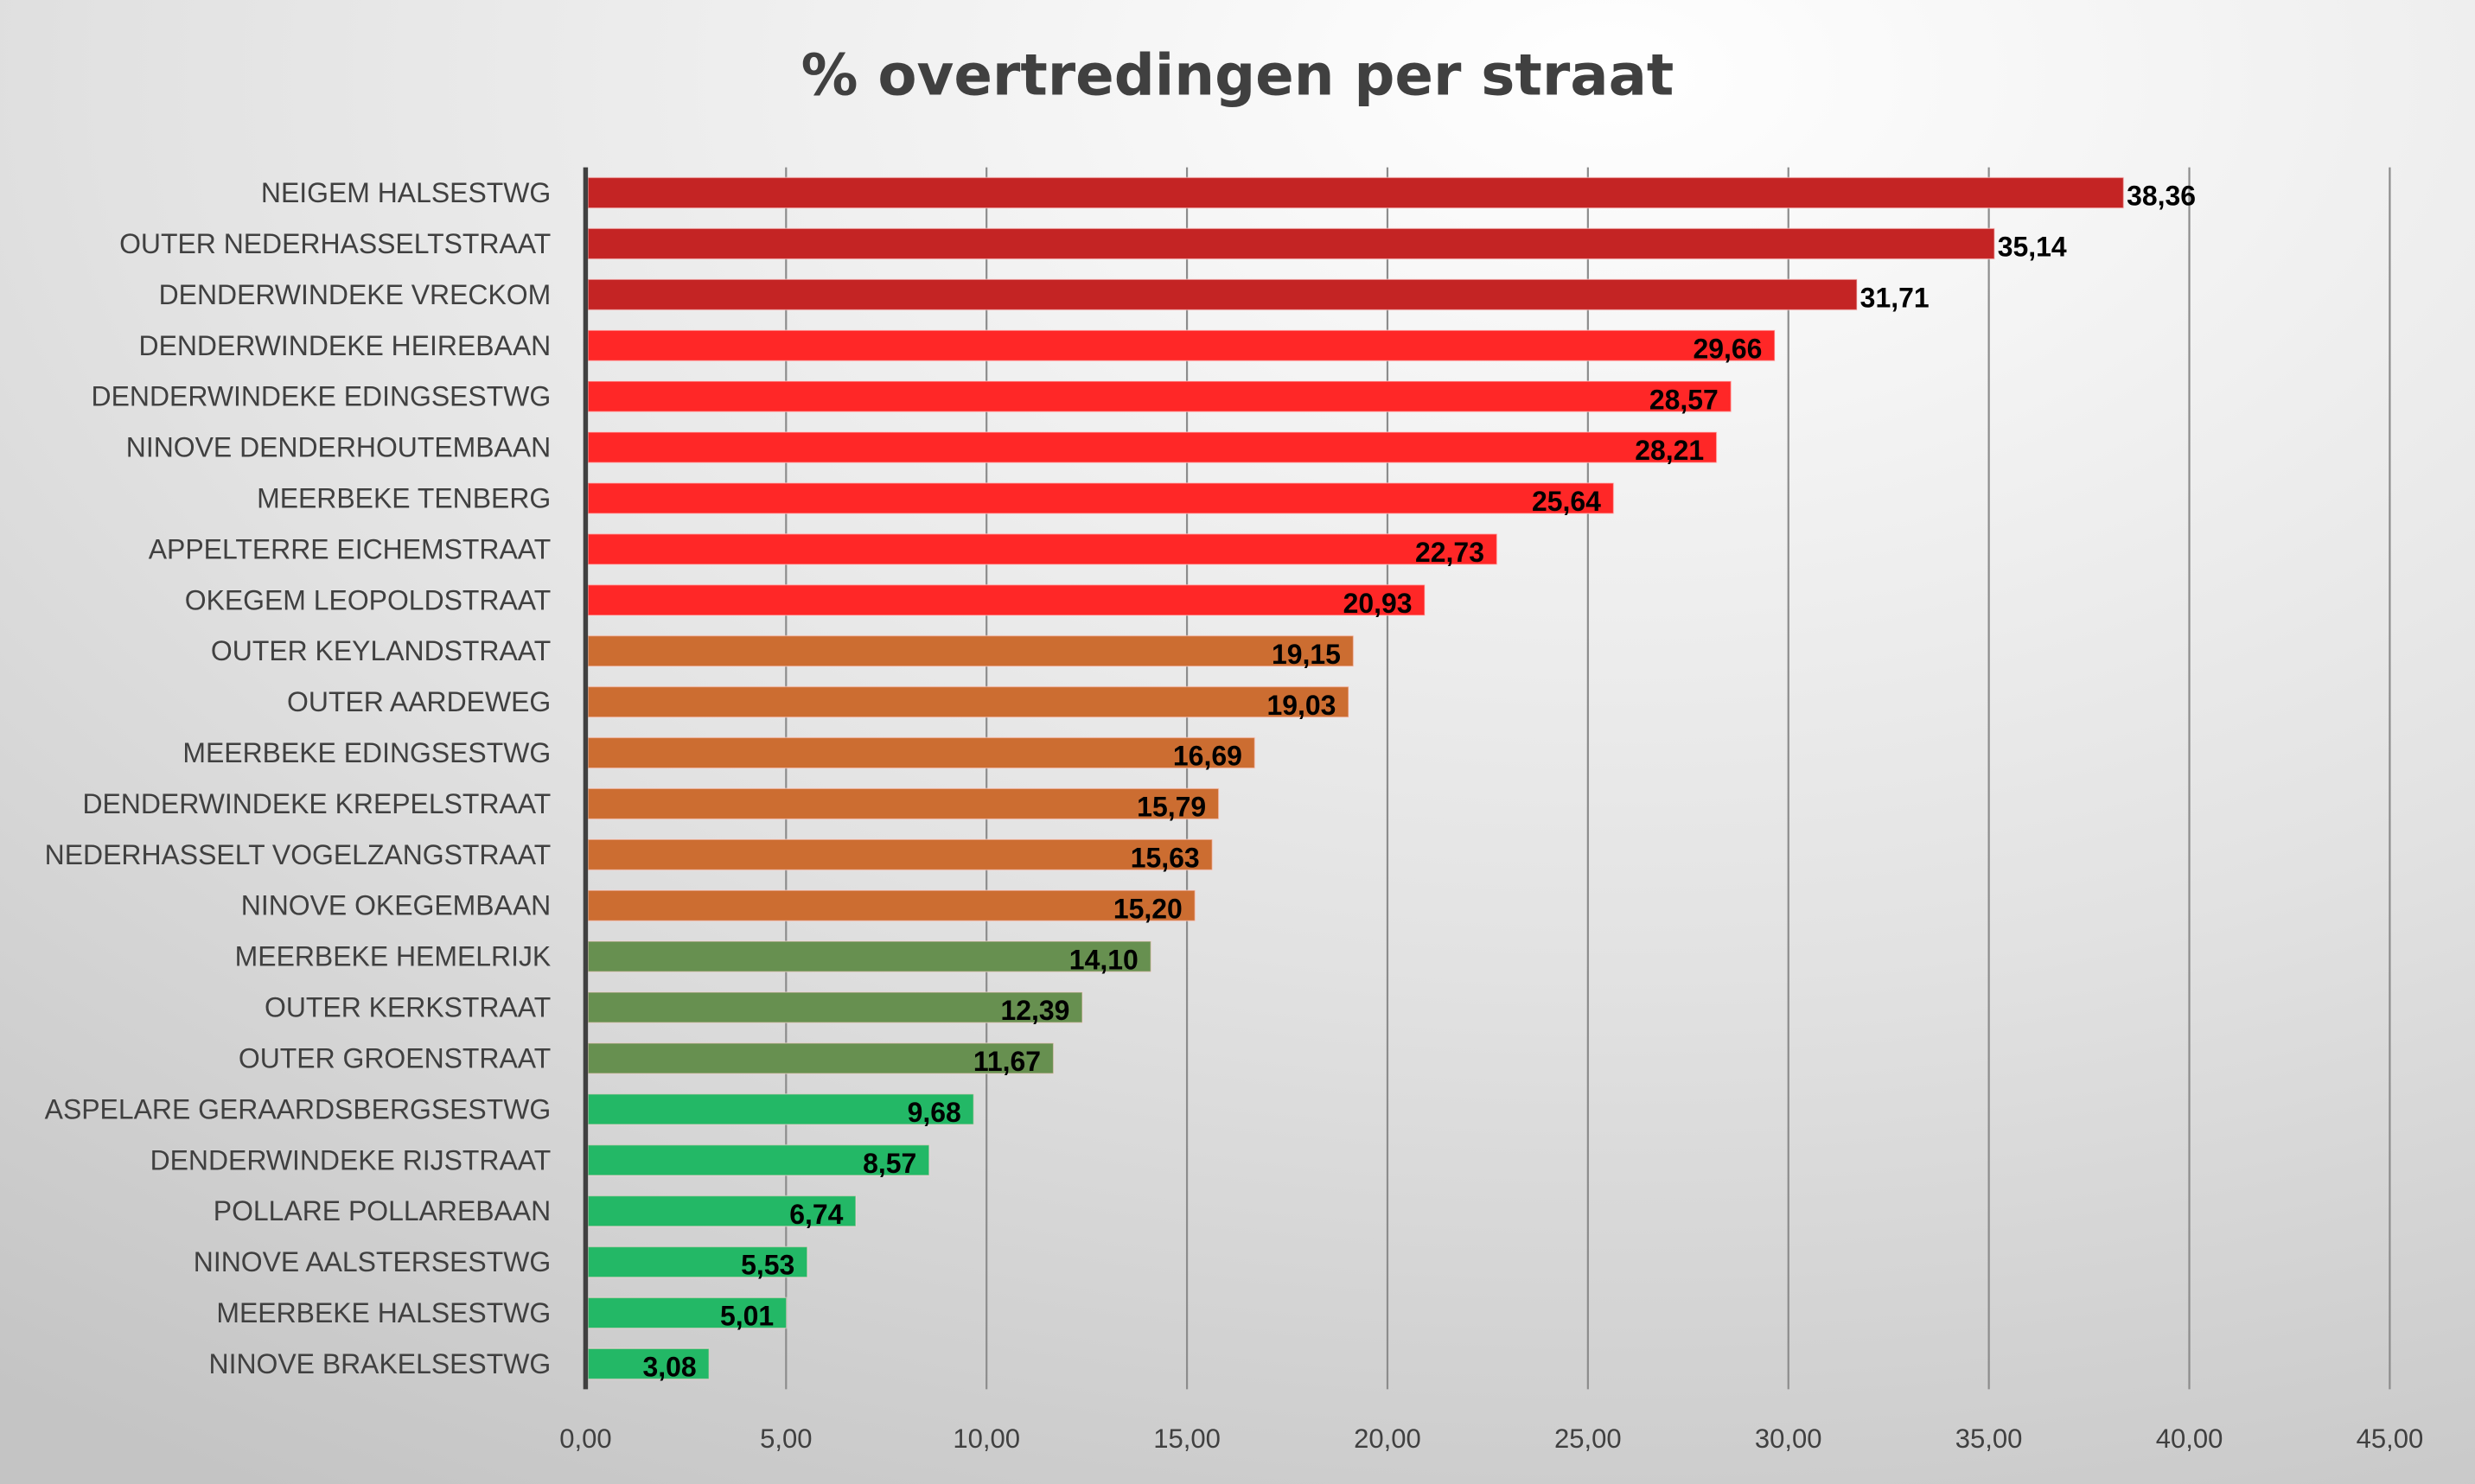 This screenshot has width=2475, height=1484. Describe the element at coordinates (1187, 1438) in the screenshot. I see `x-tick-label: 15,00` at that location.